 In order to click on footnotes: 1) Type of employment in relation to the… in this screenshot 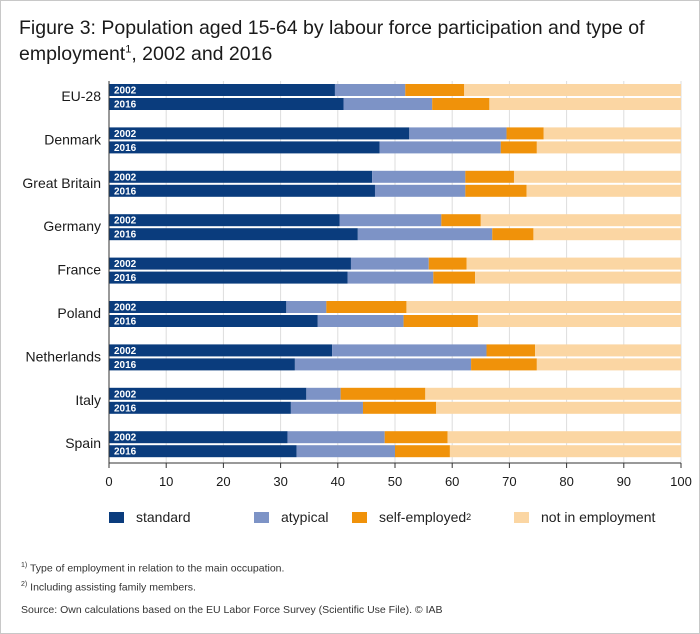, I will do `click(152, 576)`.